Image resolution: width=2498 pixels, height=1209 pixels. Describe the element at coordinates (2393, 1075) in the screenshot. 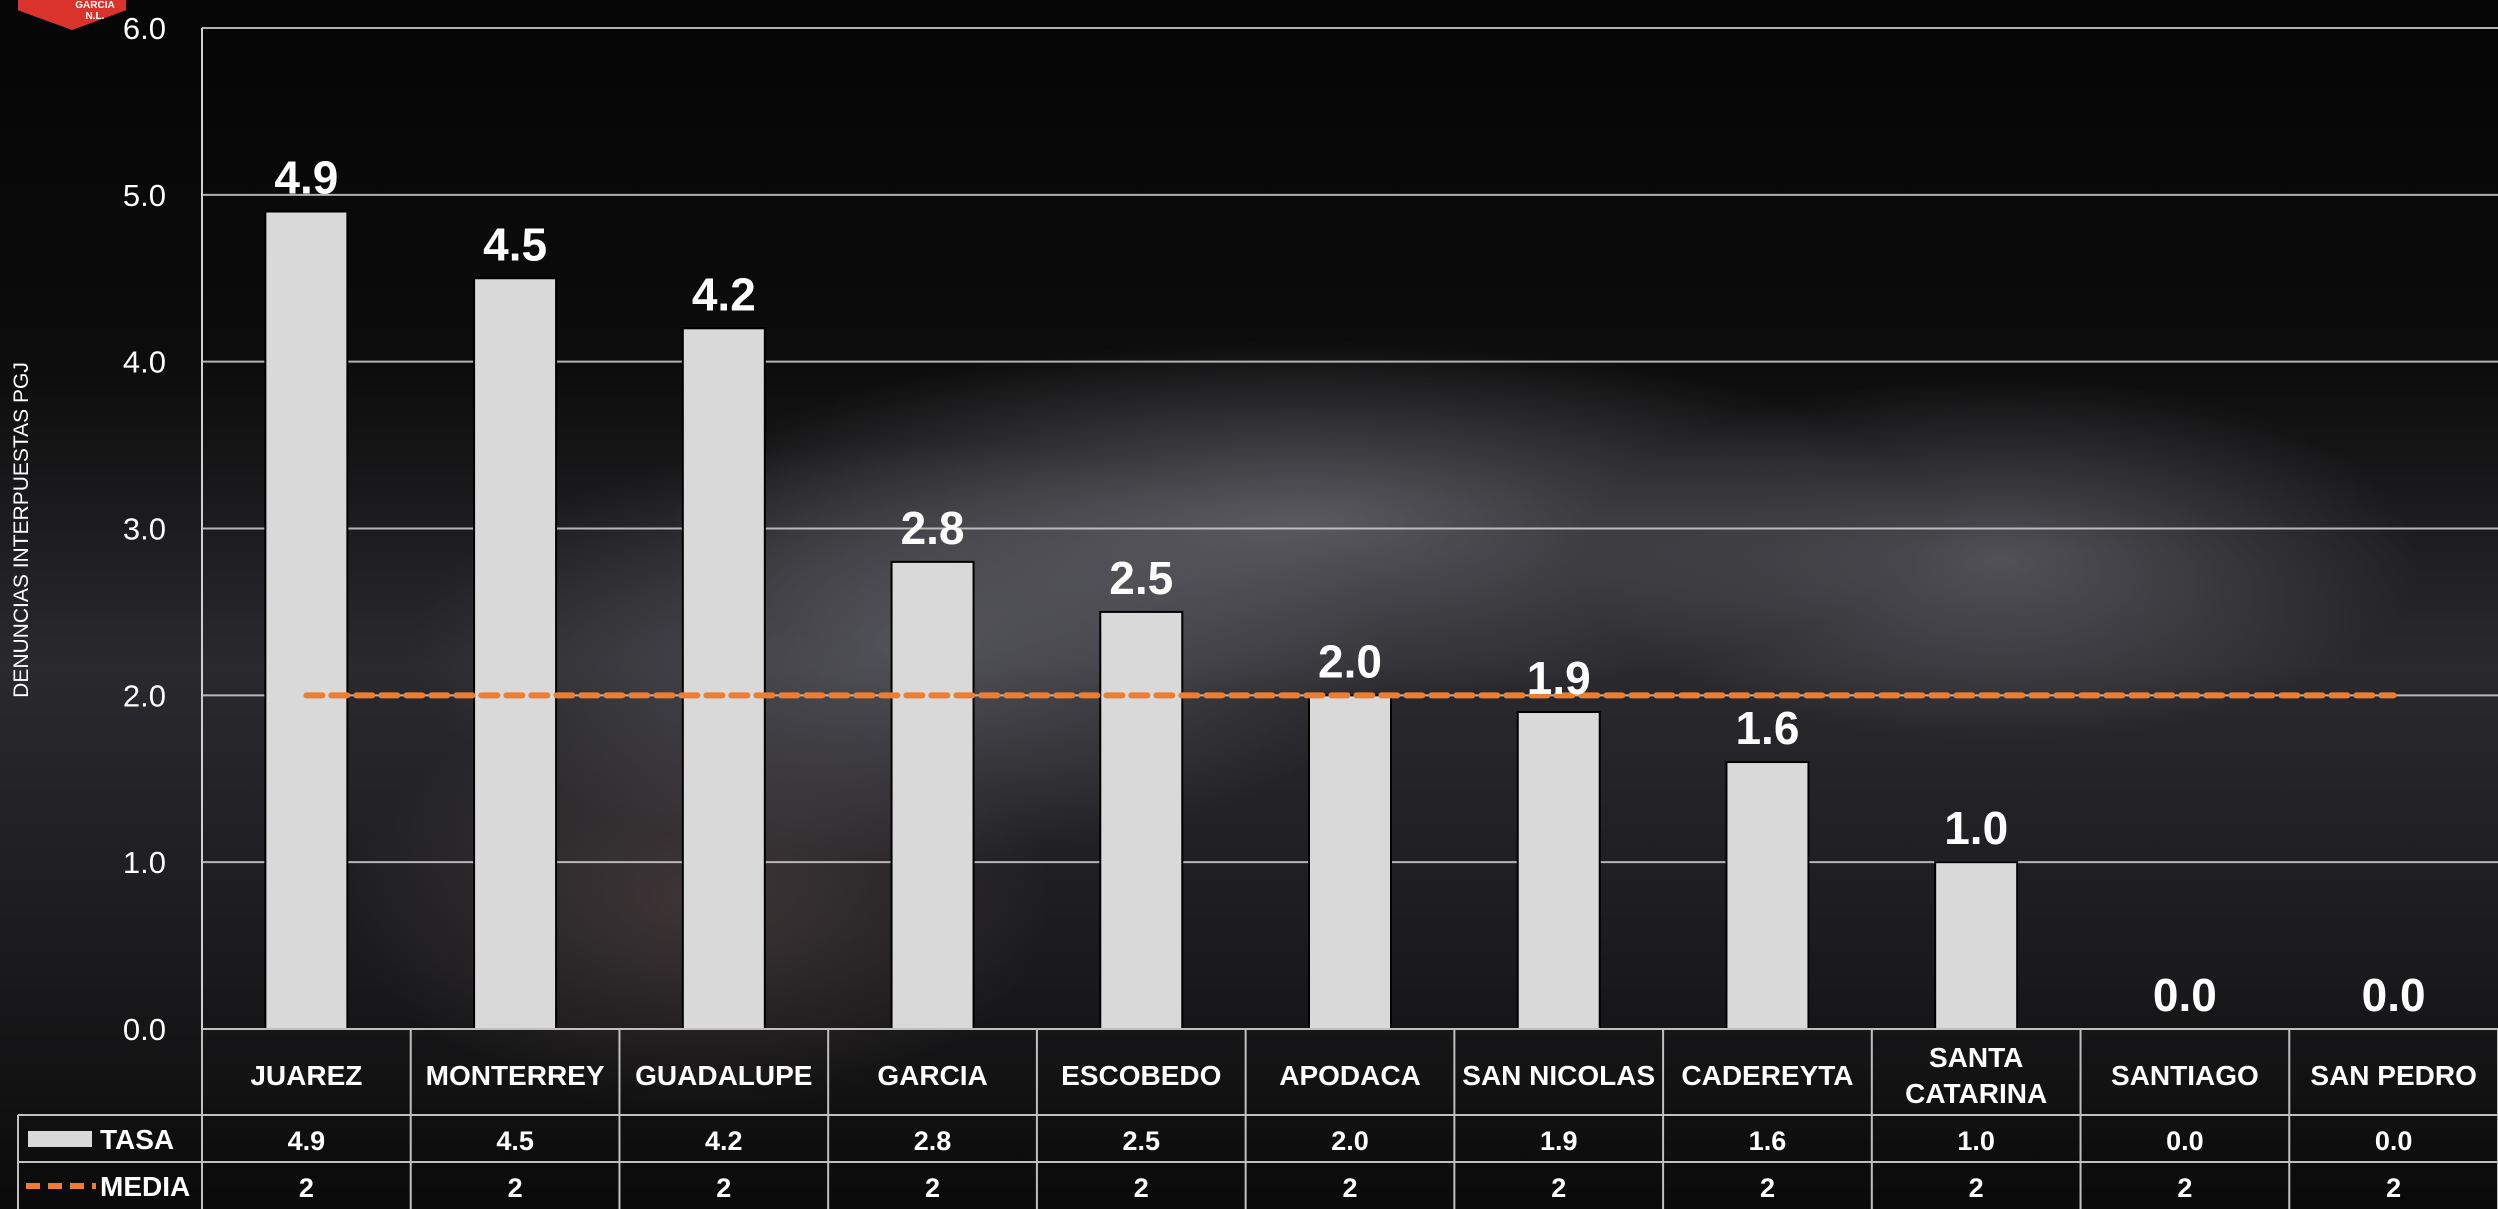

I see `x-tick-label: SAN PEDRO` at that location.